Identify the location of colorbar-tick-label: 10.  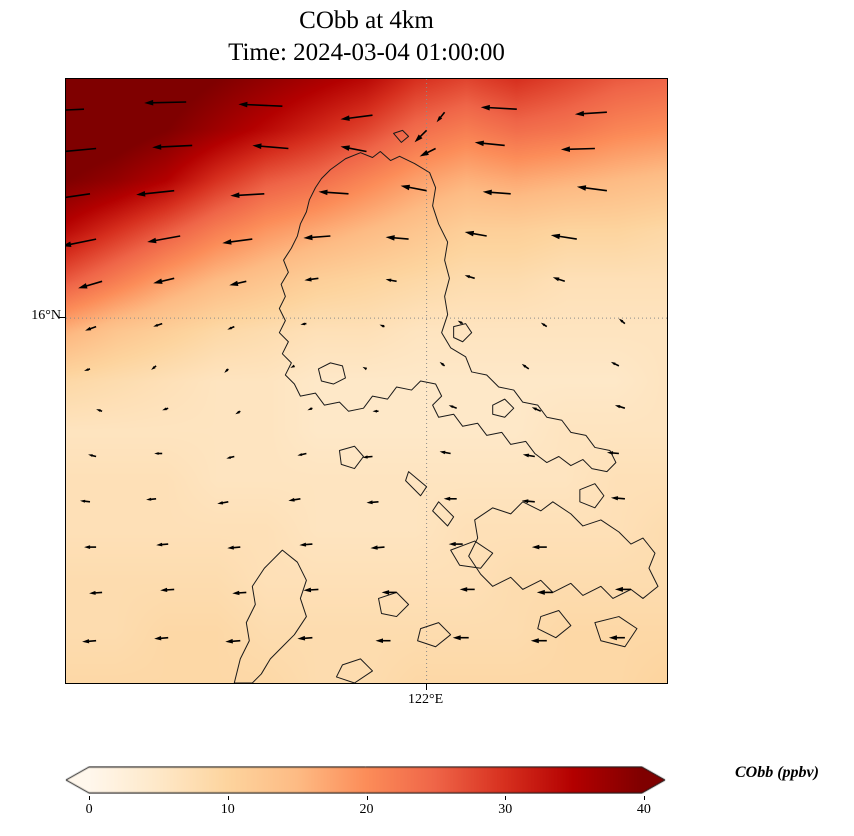
(227, 809).